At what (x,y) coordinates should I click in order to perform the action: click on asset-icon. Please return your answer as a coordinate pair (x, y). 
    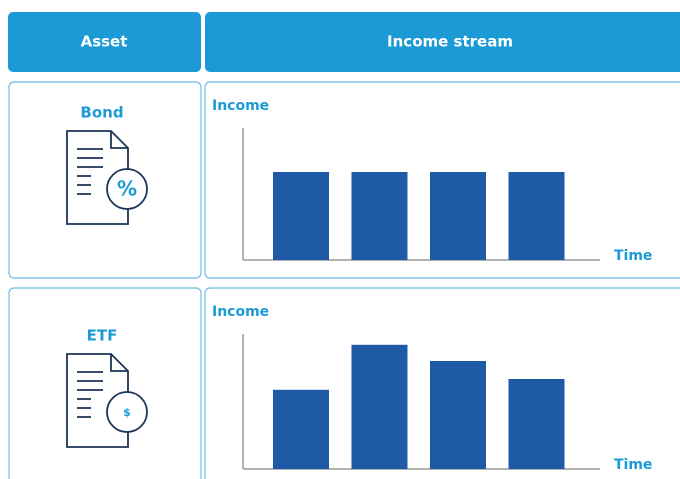
    Looking at the image, I should click on (97, 177).